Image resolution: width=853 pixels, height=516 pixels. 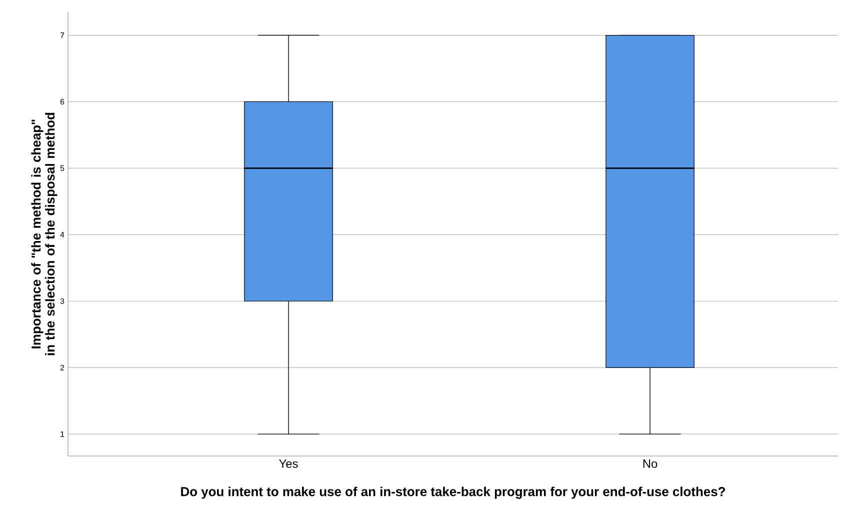 What do you see at coordinates (44, 234) in the screenshot?
I see `y-axis-title: Importance of "the method is cheap" in the selection of the disposal method` at bounding box center [44, 234].